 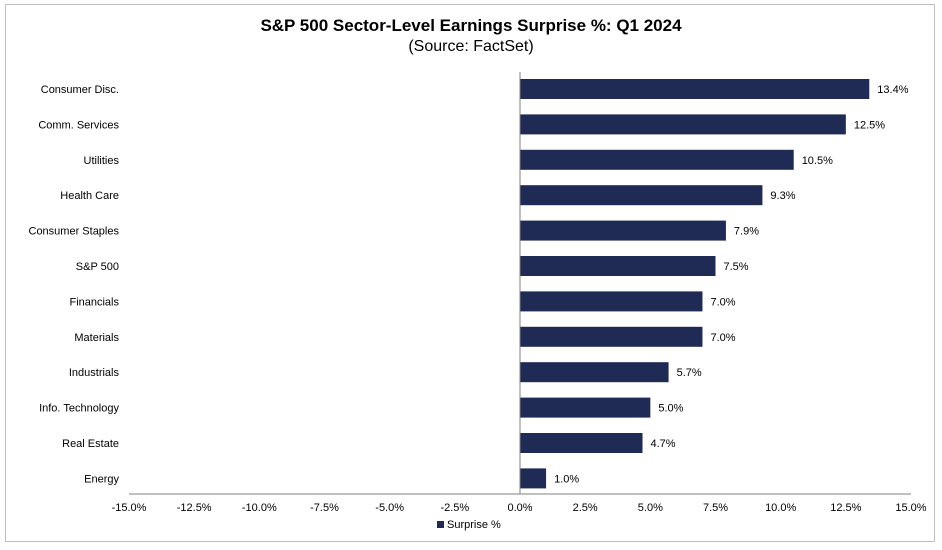 What do you see at coordinates (471, 46) in the screenshot?
I see `chart-subtitle: (Source: FactSet)` at bounding box center [471, 46].